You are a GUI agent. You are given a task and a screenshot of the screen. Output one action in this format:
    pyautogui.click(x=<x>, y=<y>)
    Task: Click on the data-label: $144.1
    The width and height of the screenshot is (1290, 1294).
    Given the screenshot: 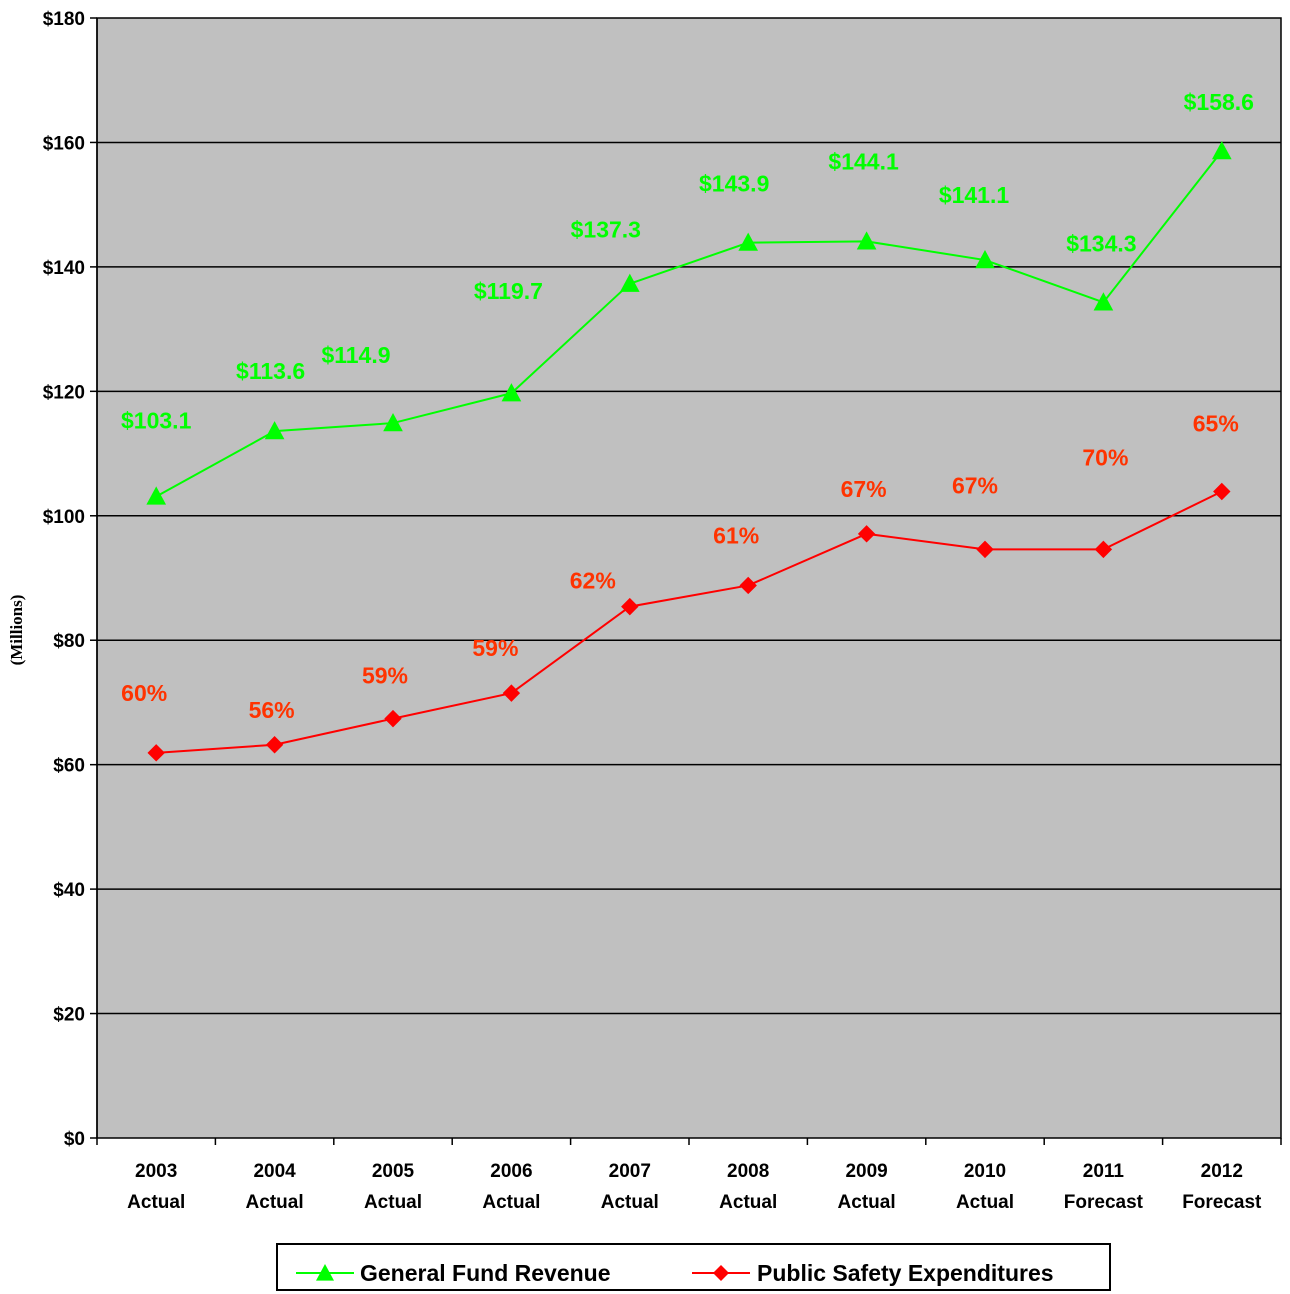 What is the action you would take?
    pyautogui.click(x=863, y=161)
    